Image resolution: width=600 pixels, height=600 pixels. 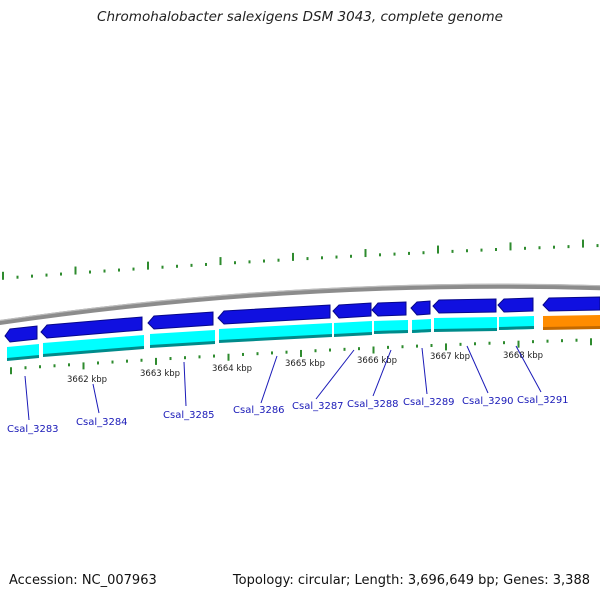 What do you see at coordinates (83, 580) in the screenshot?
I see `accession-text: Accession: NC_007963` at bounding box center [83, 580].